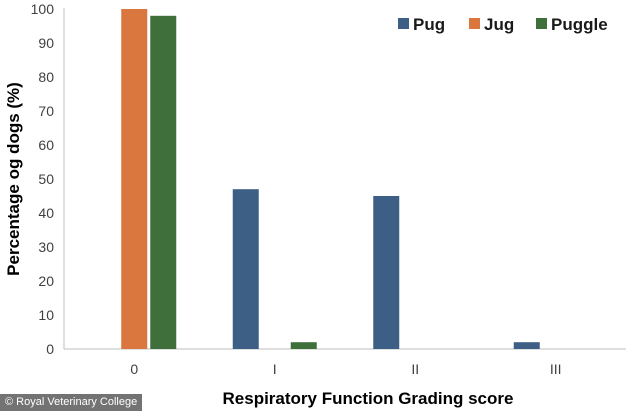  Describe the element at coordinates (43, 9) in the screenshot. I see `y-tick-label: 100` at that location.